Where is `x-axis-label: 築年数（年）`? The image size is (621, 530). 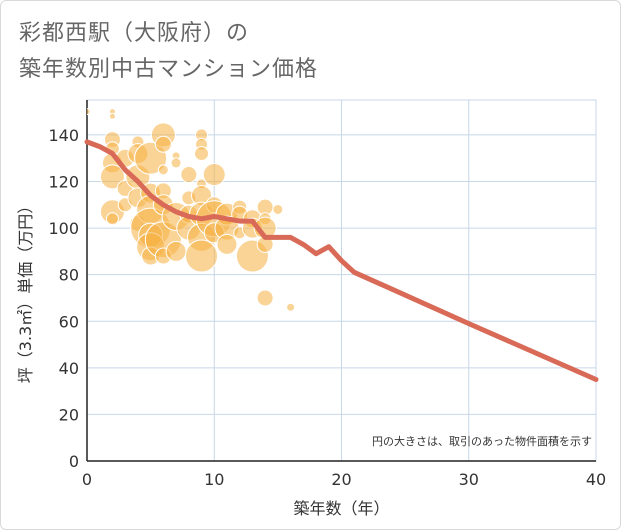
x-axis-label: 築年数（年） is located at coordinates (341, 508).